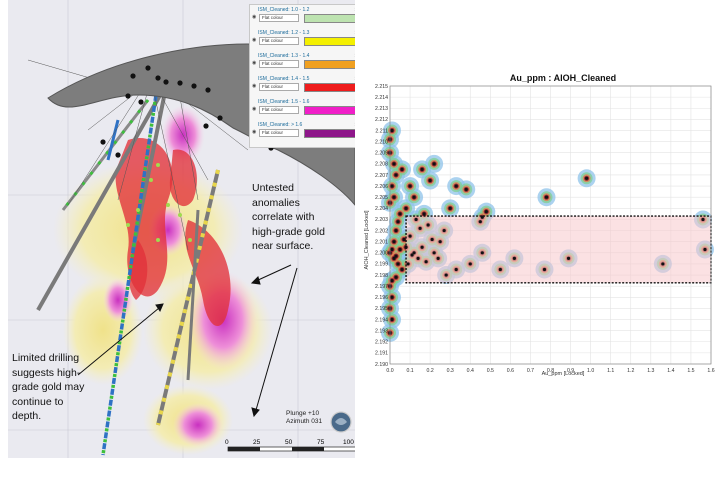 The width and height of the screenshot is (721, 492). Describe the element at coordinates (381, 343) in the screenshot. I see `y-tick-label: 2.192` at that location.